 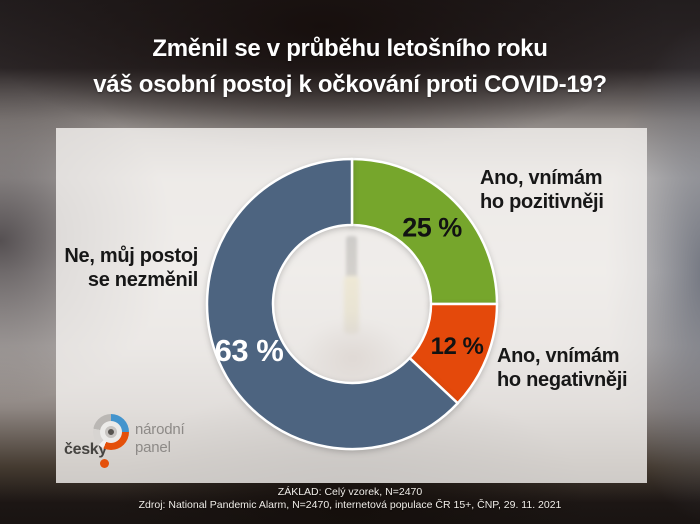 What do you see at coordinates (104, 463) in the screenshot?
I see `logo-question-dot-icon` at bounding box center [104, 463].